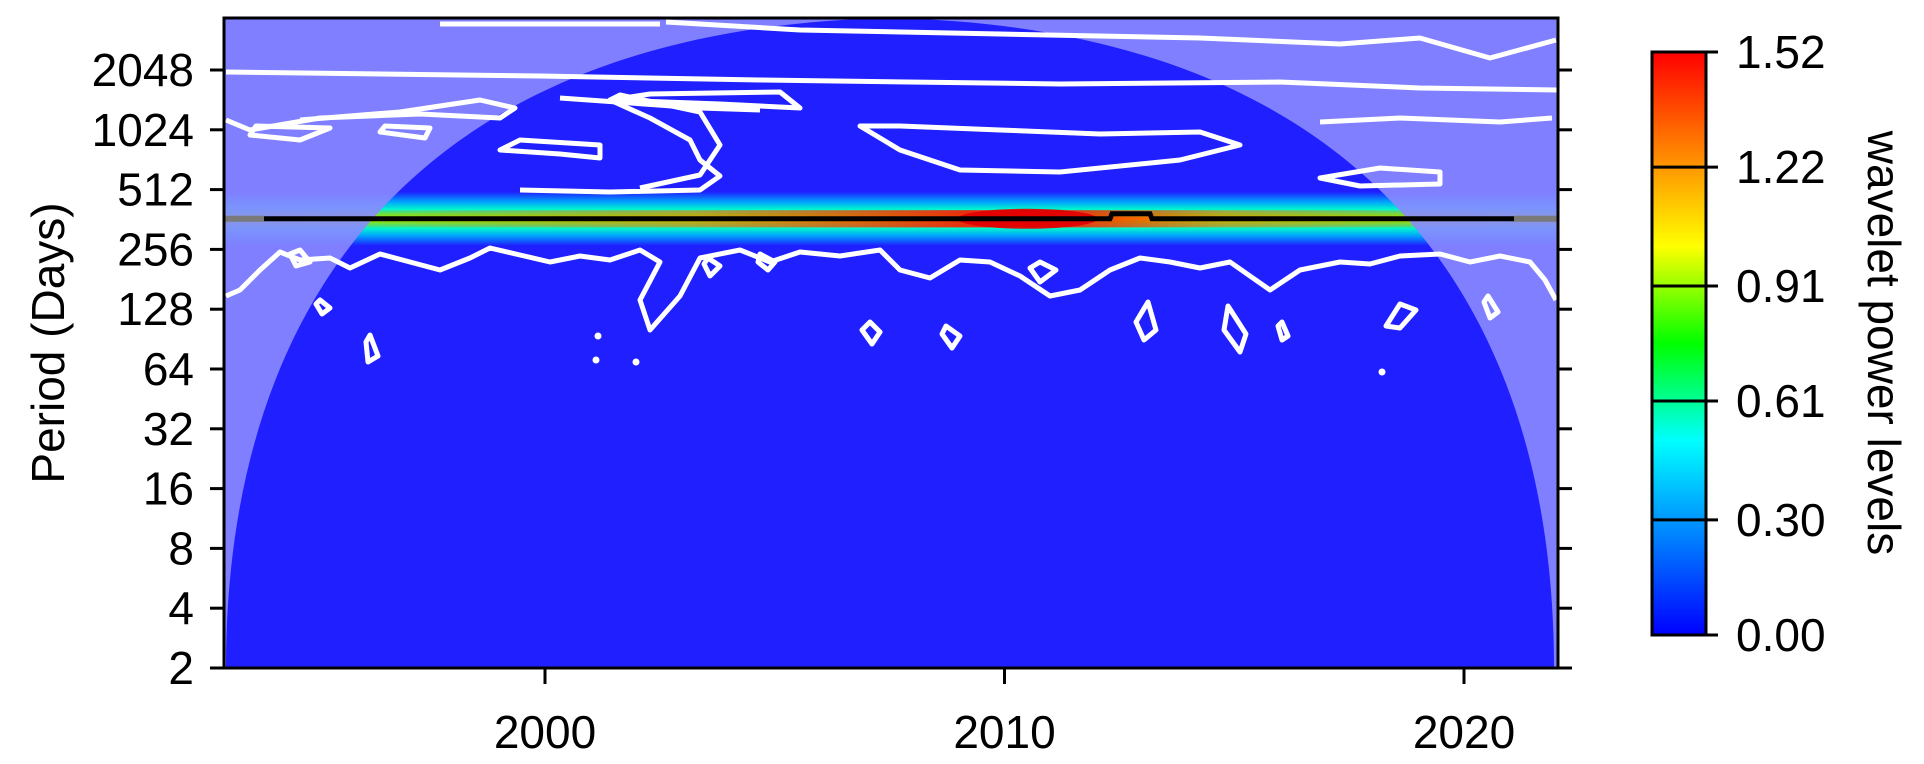  What do you see at coordinates (181, 608) in the screenshot?
I see `y-tick-label-4: 4` at bounding box center [181, 608].